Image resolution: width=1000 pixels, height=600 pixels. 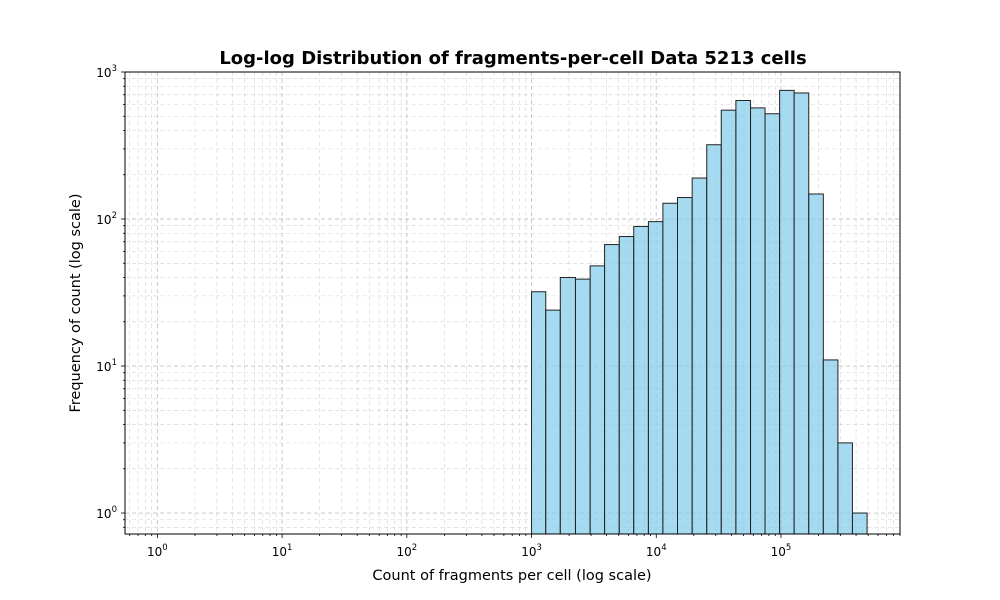 What do you see at coordinates (406, 551) in the screenshot?
I see `x-tick-label: 10²` at bounding box center [406, 551].